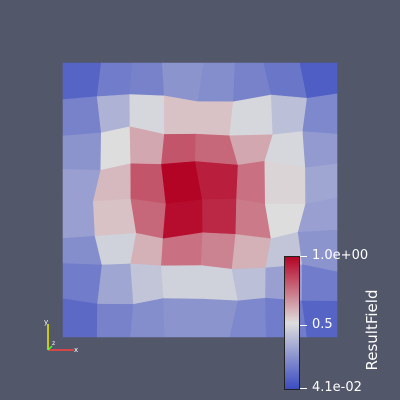 This screenshot has height=400, width=400. Describe the element at coordinates (76, 350) in the screenshot. I see `axis-x-label: x` at that location.